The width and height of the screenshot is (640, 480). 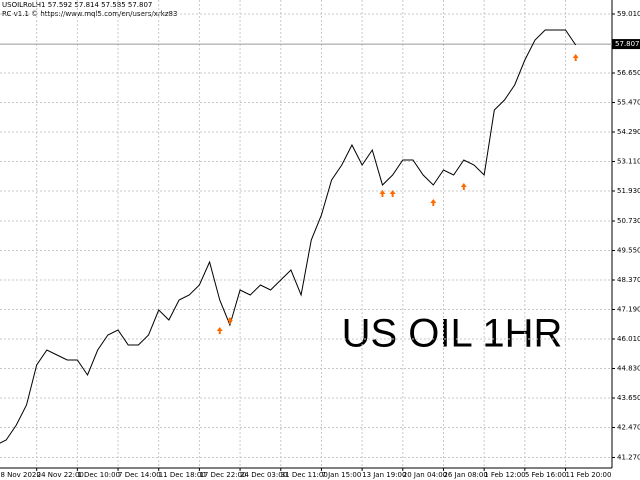 What do you see at coordinates (452, 334) in the screenshot?
I see `annotation: US OIL 1HR` at bounding box center [452, 334].